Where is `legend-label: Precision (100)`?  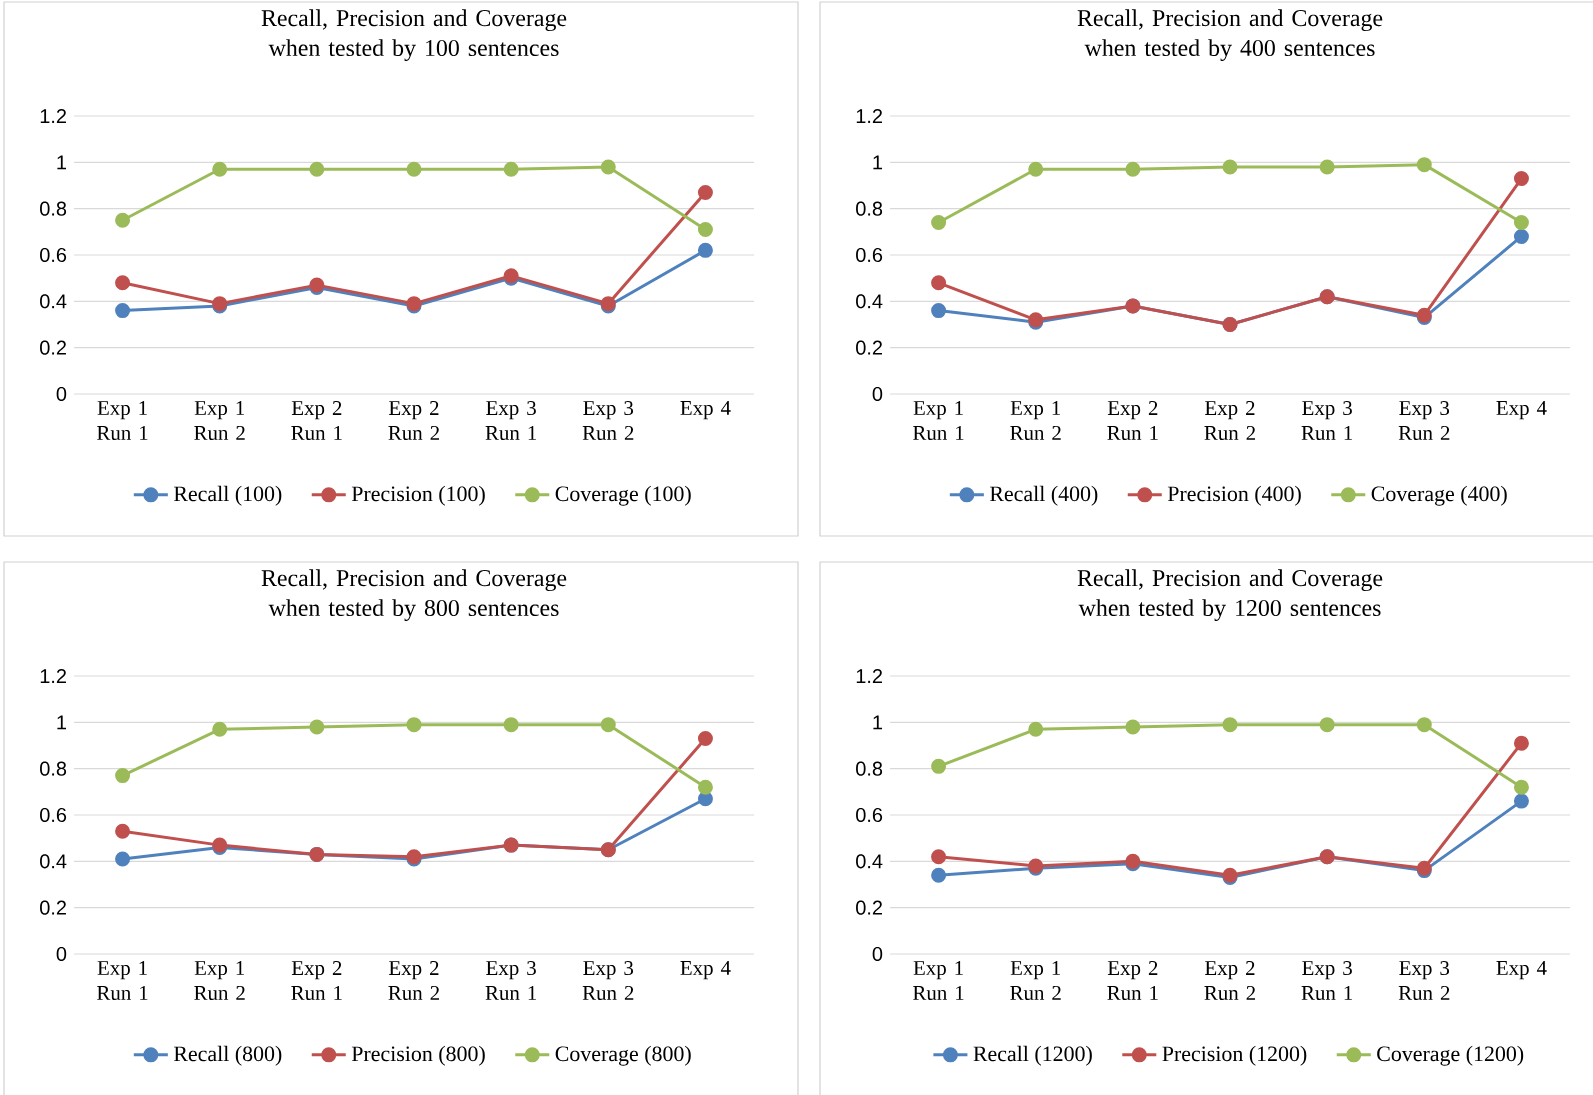 legend-label: Precision (100) is located at coordinates (418, 495).